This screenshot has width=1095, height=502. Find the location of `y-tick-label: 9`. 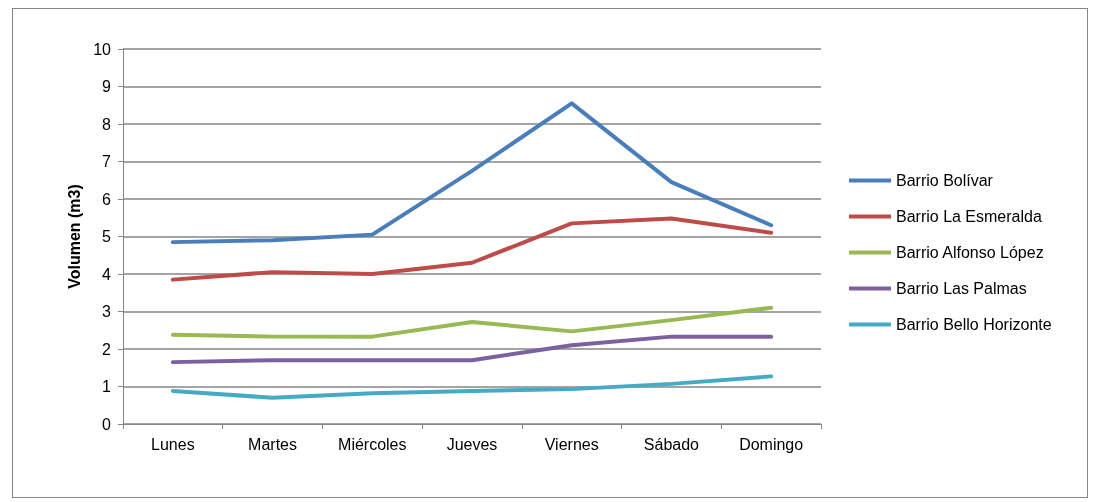

y-tick-label: 9 is located at coordinates (107, 86).